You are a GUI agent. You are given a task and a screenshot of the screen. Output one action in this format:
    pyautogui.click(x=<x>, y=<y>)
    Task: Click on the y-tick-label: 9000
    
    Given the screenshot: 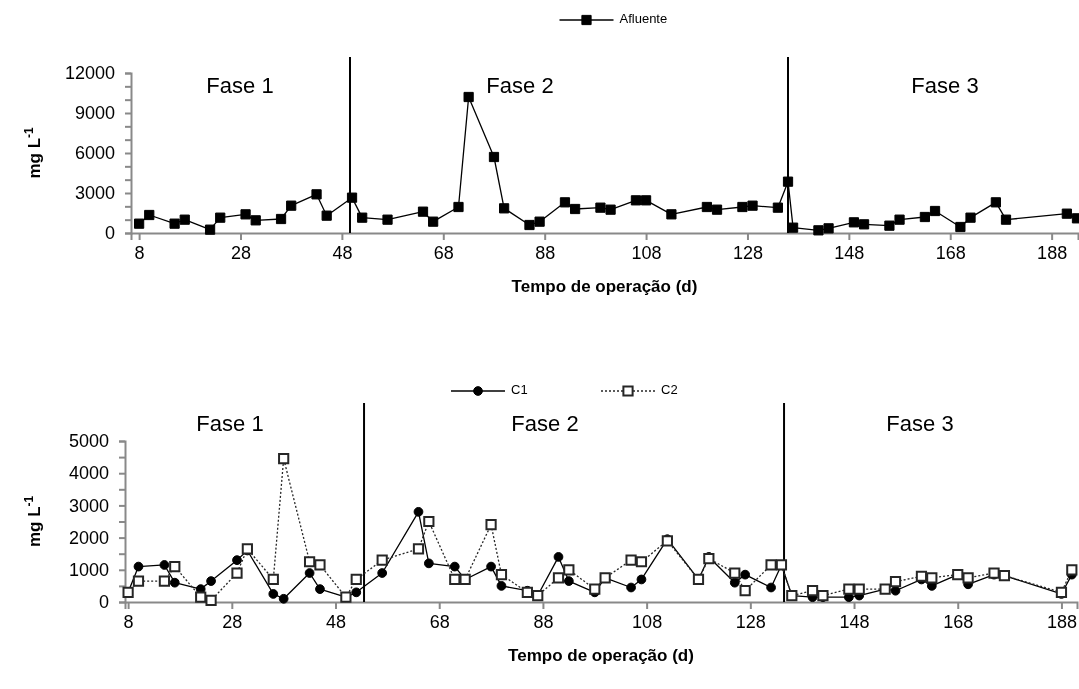 What is the action you would take?
    pyautogui.click(x=94, y=113)
    